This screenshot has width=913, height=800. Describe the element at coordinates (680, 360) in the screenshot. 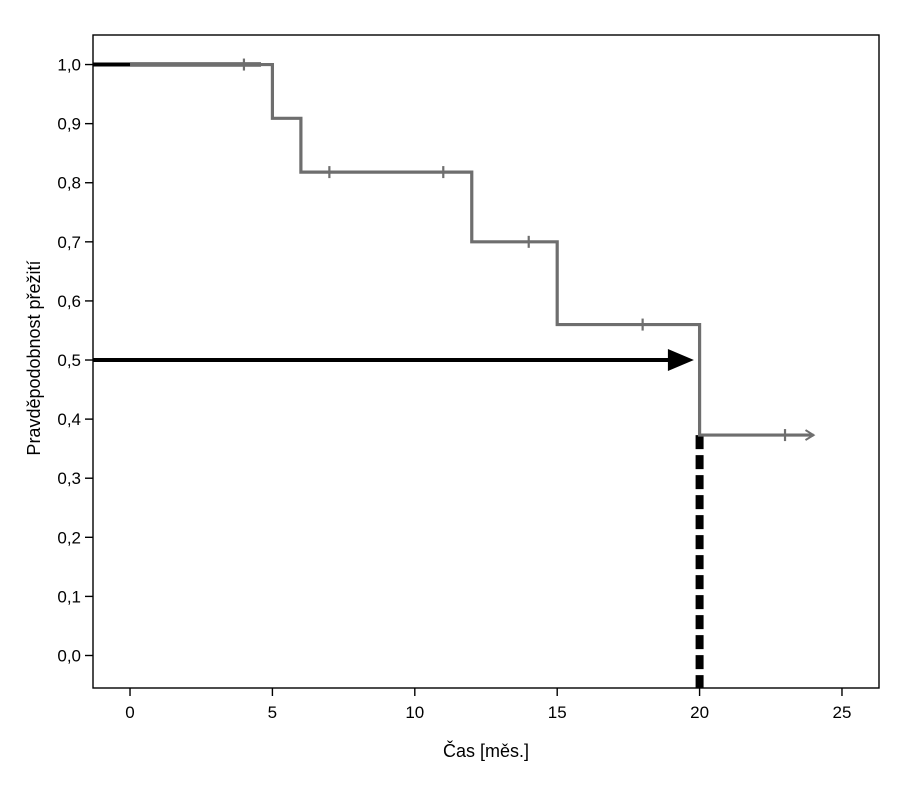

I see `median-arrowhead` at that location.